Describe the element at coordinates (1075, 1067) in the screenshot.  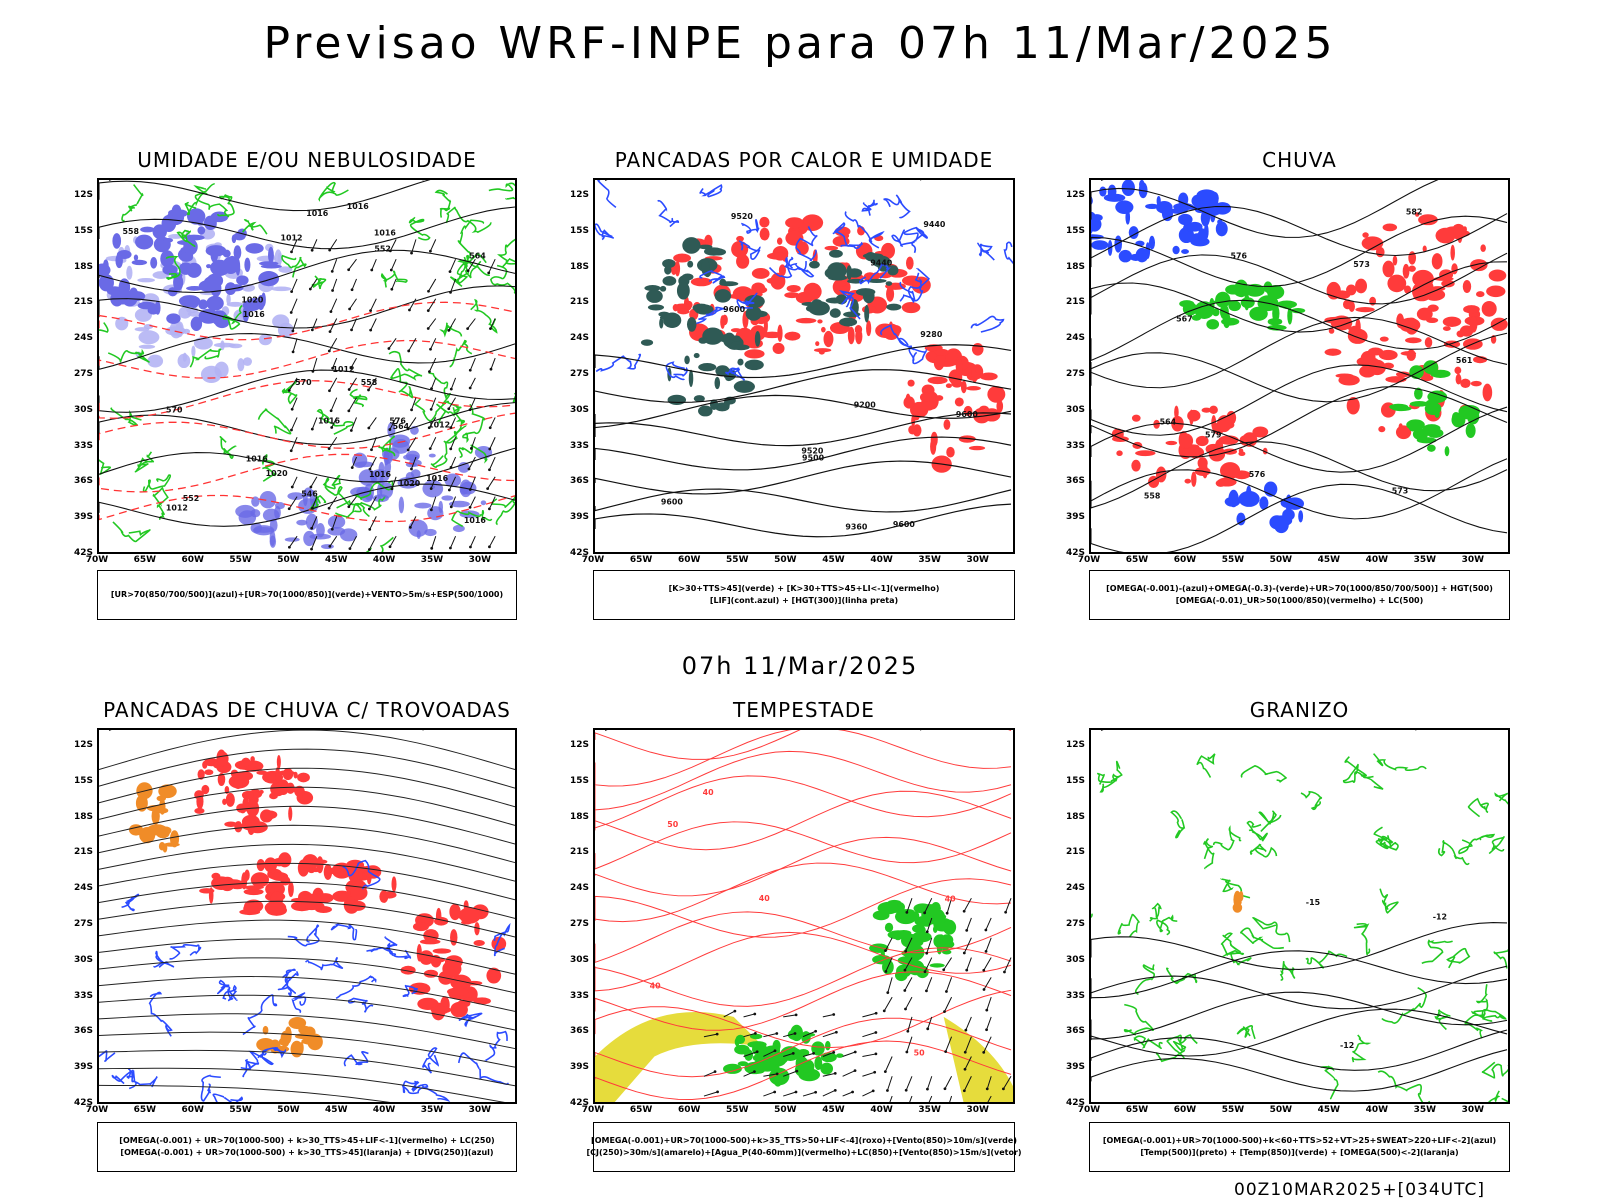
I see `latitude-label: 39S` at that location.